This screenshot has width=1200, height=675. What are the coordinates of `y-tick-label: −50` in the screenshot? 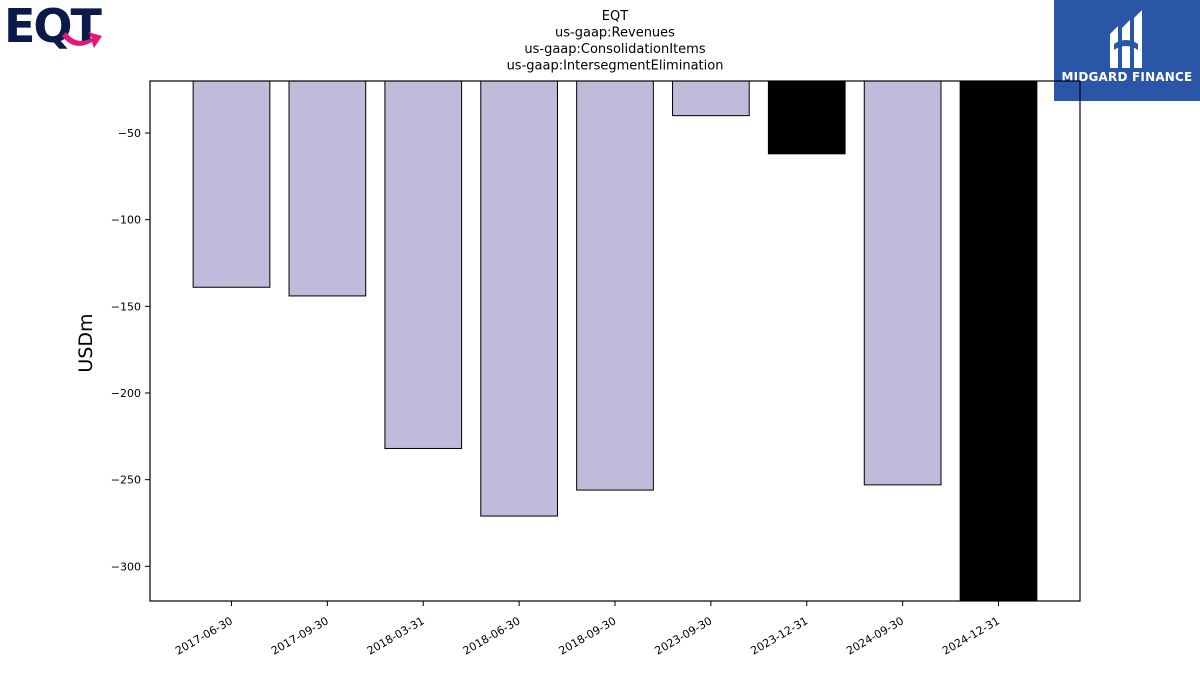 It's located at (129, 133).